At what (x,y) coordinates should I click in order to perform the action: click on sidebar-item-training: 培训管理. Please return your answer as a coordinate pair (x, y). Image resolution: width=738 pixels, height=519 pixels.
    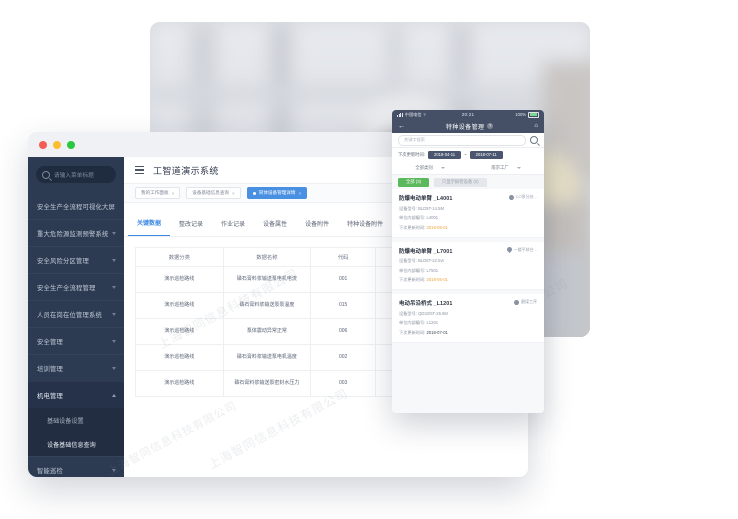
    Looking at the image, I should click on (76, 367).